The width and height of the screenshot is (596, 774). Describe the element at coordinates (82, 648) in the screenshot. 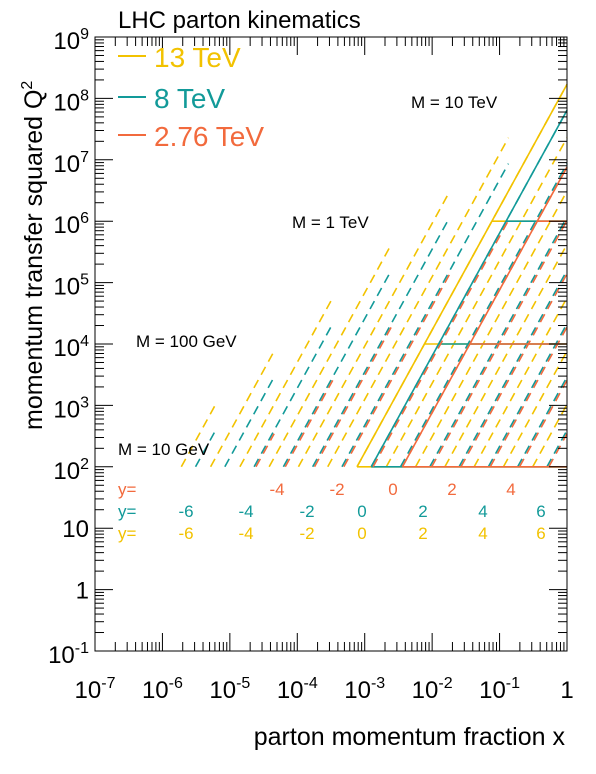

I see `y-tick-label-exp: -1` at that location.